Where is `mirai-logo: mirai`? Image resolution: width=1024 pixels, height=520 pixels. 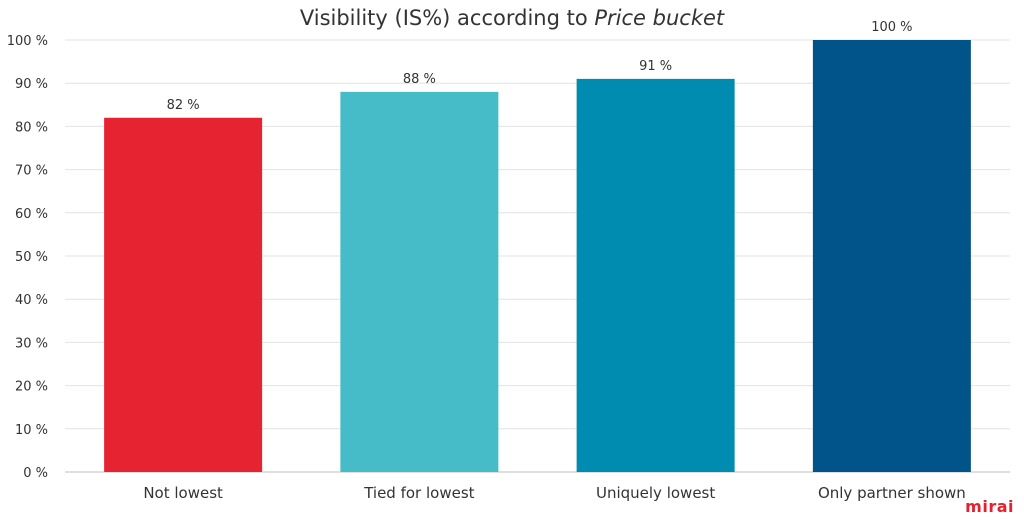 mirai-logo: mirai is located at coordinates (989, 506).